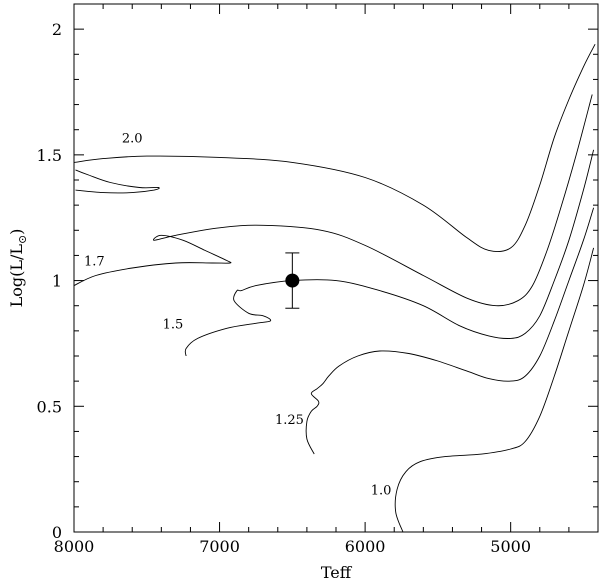 This screenshot has width=600, height=582. Describe the element at coordinates (337, 572) in the screenshot. I see `x-axis-title: Teff` at that location.